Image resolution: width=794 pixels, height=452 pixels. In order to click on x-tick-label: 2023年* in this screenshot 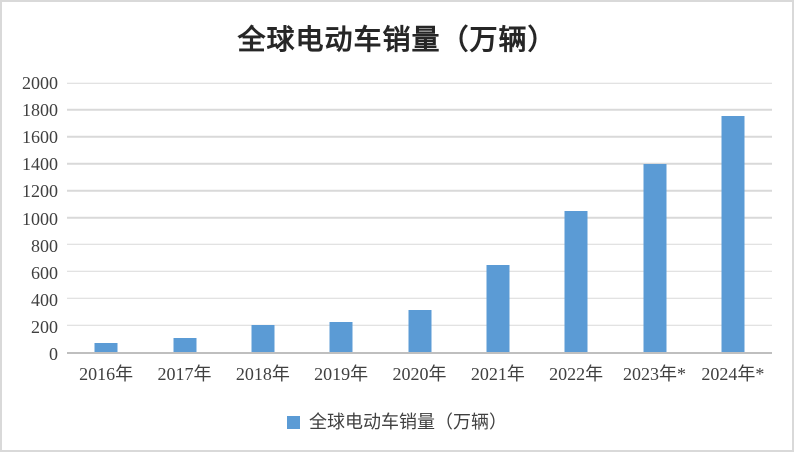, I will do `click(654, 374)`.